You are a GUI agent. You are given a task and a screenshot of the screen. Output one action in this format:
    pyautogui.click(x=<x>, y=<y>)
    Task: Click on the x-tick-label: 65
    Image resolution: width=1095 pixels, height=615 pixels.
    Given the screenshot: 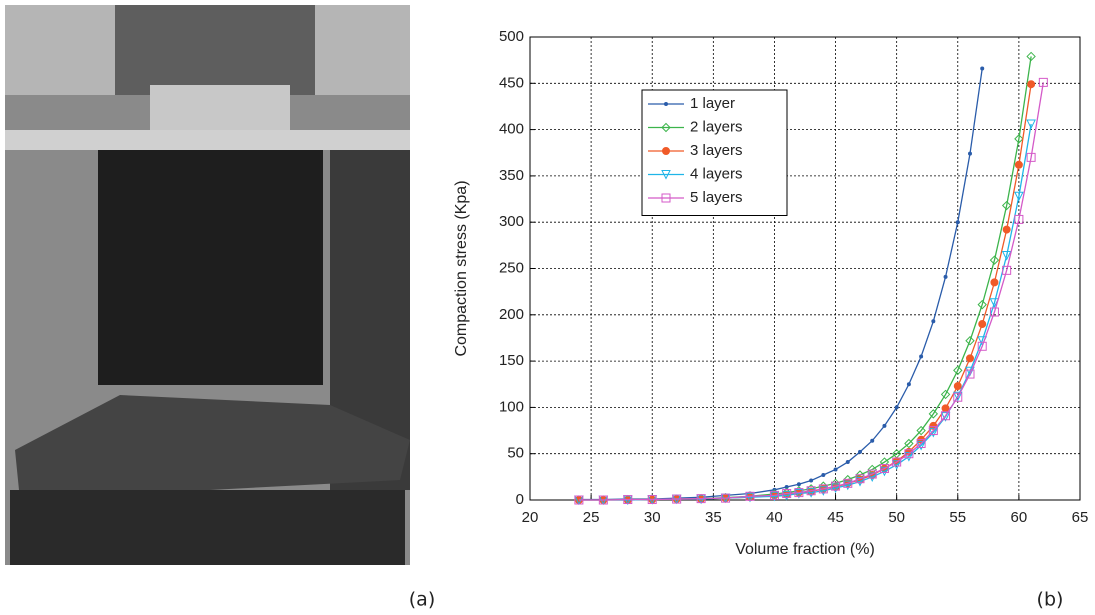 What is the action you would take?
    pyautogui.click(x=1080, y=517)
    